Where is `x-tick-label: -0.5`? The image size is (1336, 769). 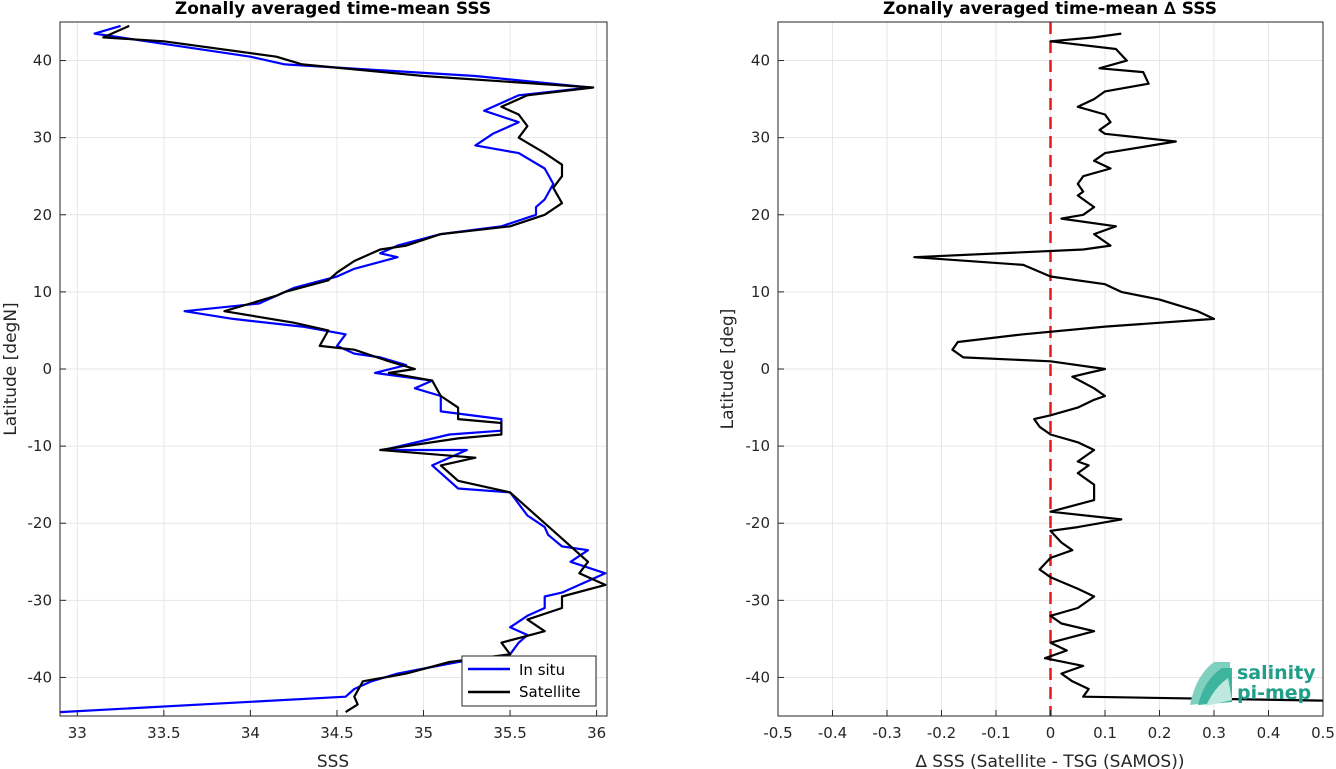
x-tick-label: -0.5 is located at coordinates (777, 733).